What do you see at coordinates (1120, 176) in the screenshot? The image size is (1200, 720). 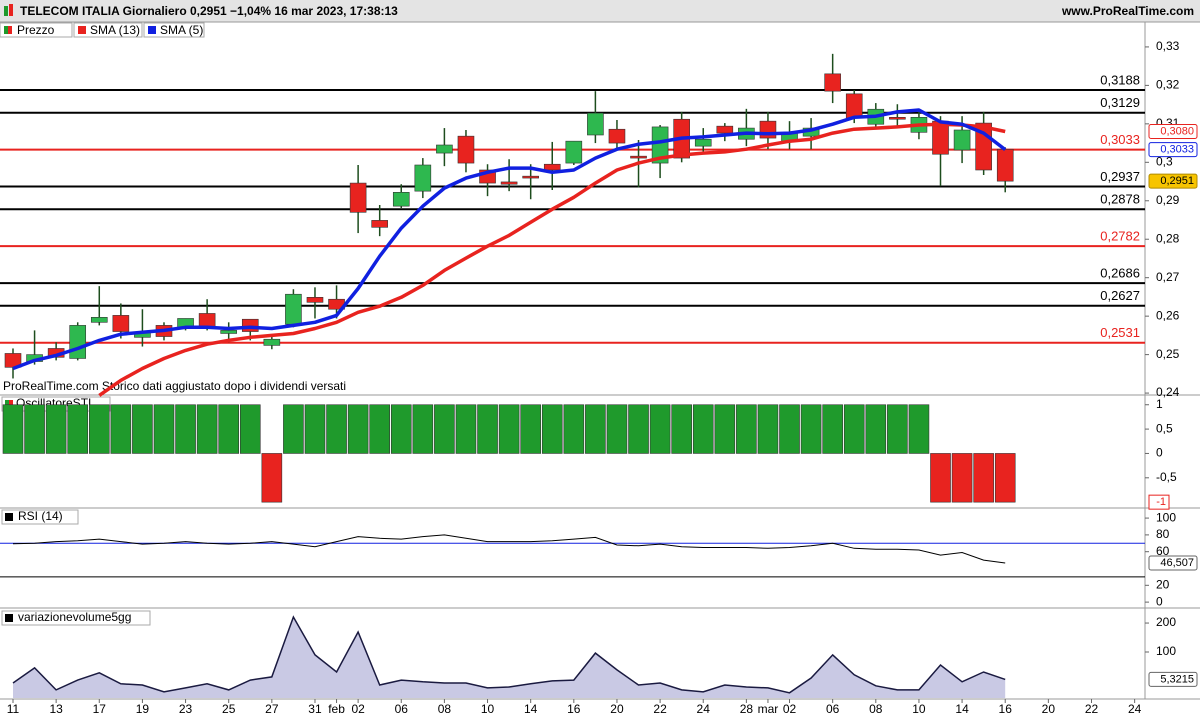 I see `level-label: 0,2937` at bounding box center [1120, 176].